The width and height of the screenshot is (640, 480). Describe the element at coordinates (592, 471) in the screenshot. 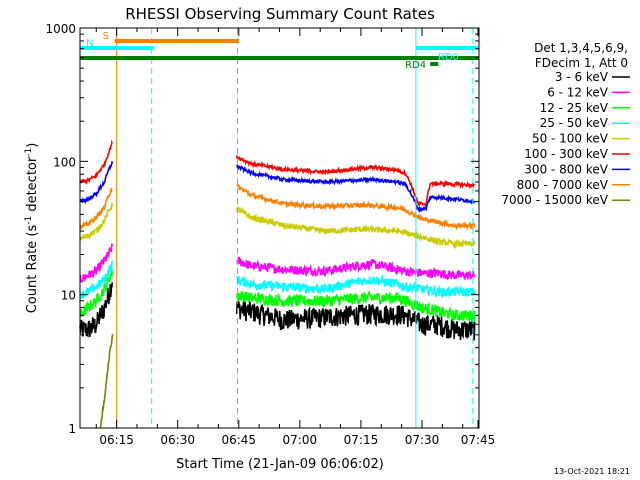

I see `generation-timestamp: 13-Oct-2021 18:21` at that location.